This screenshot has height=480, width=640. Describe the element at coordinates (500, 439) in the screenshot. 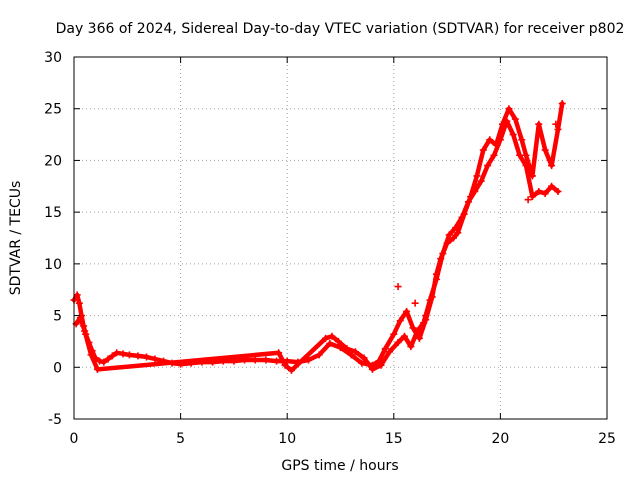

I see `x-tick-label: 20` at that location.